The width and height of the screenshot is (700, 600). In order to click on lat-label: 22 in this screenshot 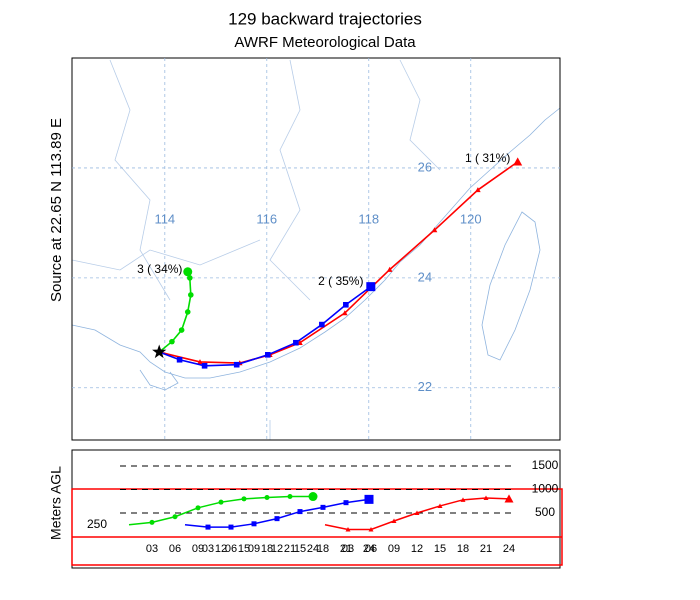, I will do `click(425, 386)`.